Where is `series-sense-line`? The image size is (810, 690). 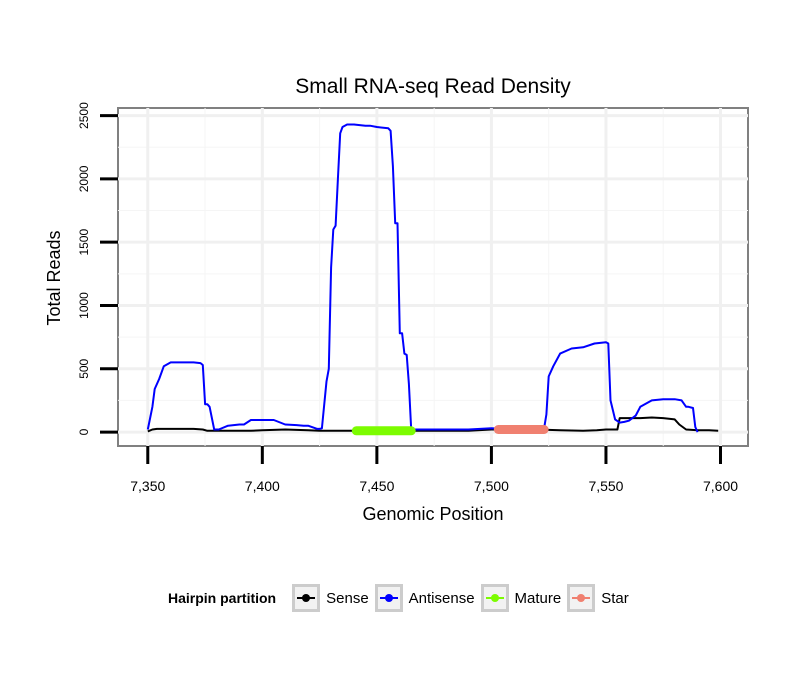
series-sense-line is located at coordinates (433, 424).